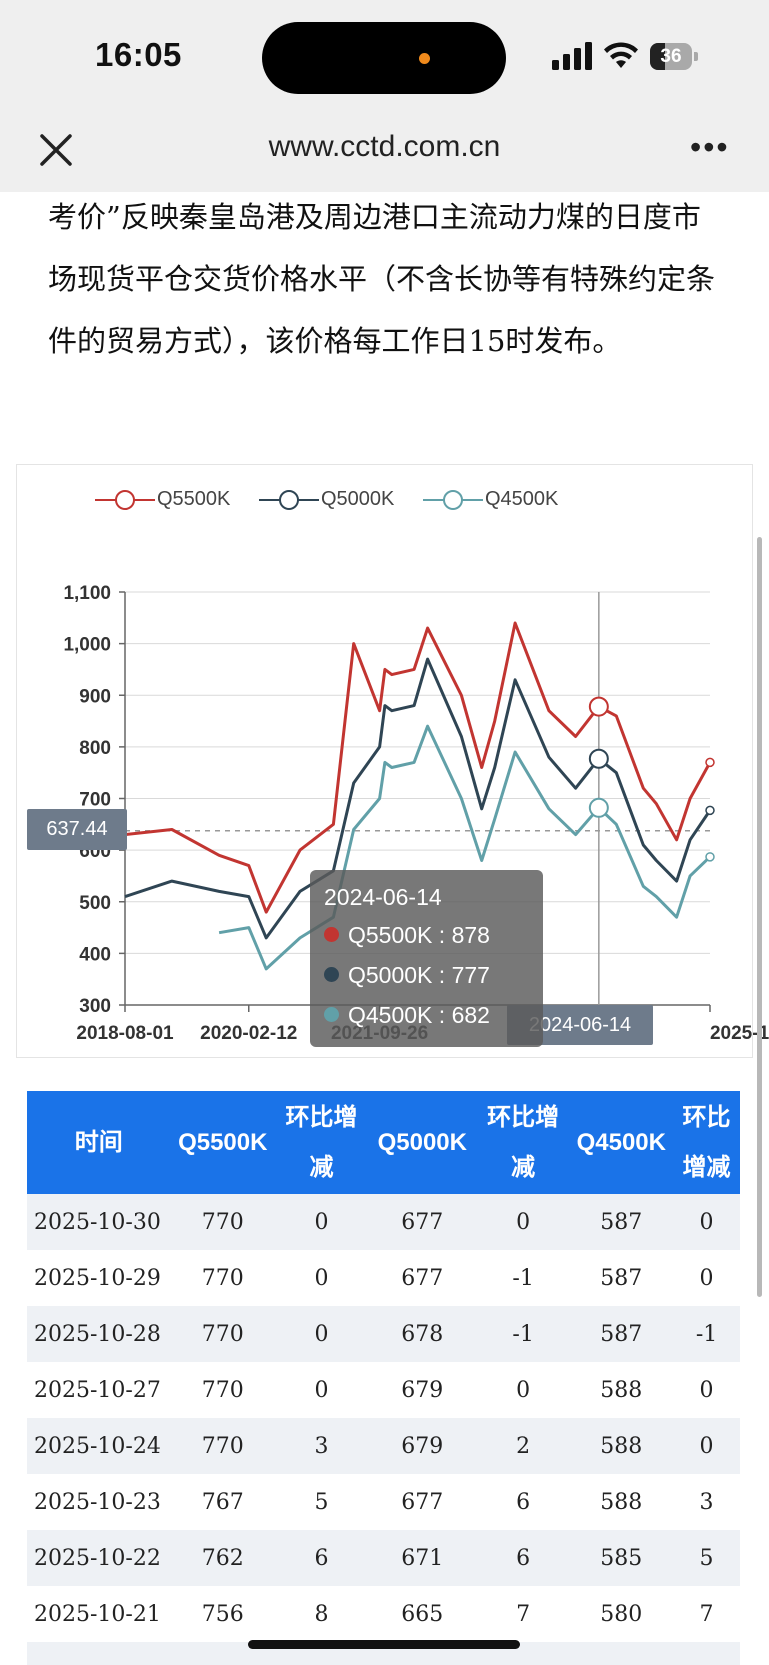 Image resolution: width=769 pixels, height=1665 pixels. Describe the element at coordinates (621, 1614) in the screenshot. I see `cell-q4500k: 580` at that location.